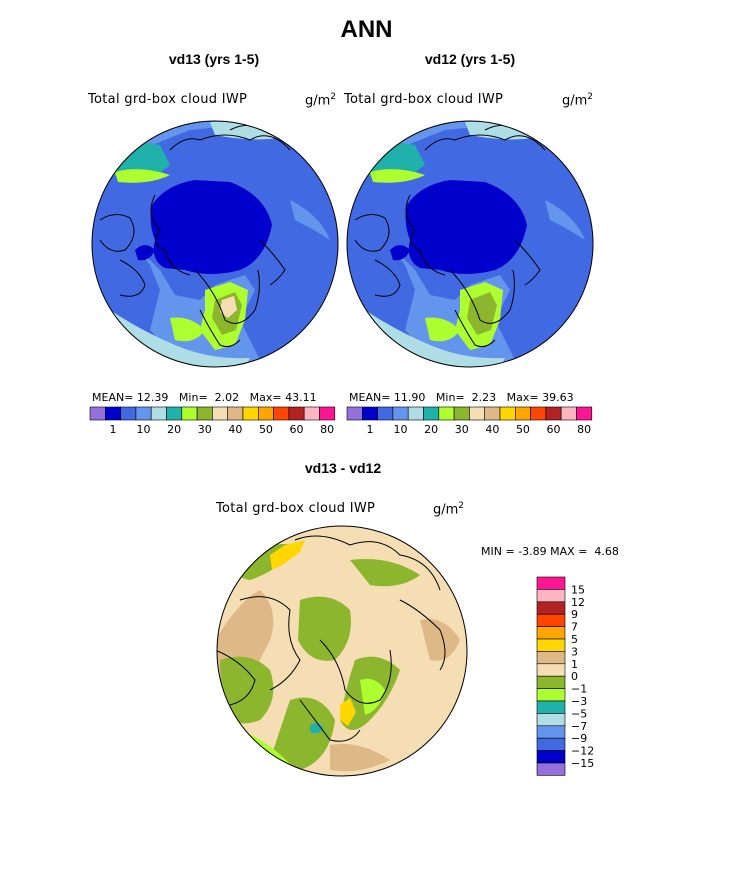  Describe the element at coordinates (424, 99) in the screenshot. I see `panel2-field-label: Total grd-box cloud IWP` at that location.